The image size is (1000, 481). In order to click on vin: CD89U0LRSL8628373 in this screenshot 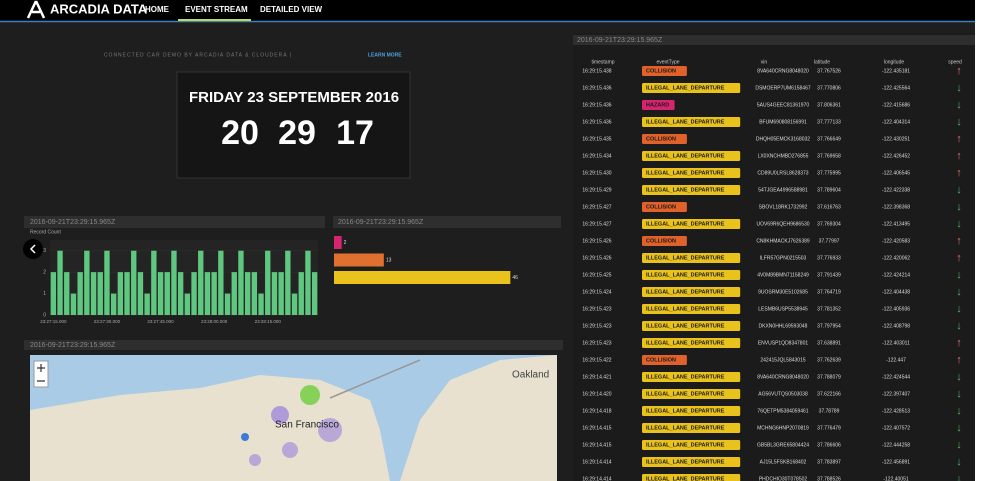, I will do `click(782, 173)`.